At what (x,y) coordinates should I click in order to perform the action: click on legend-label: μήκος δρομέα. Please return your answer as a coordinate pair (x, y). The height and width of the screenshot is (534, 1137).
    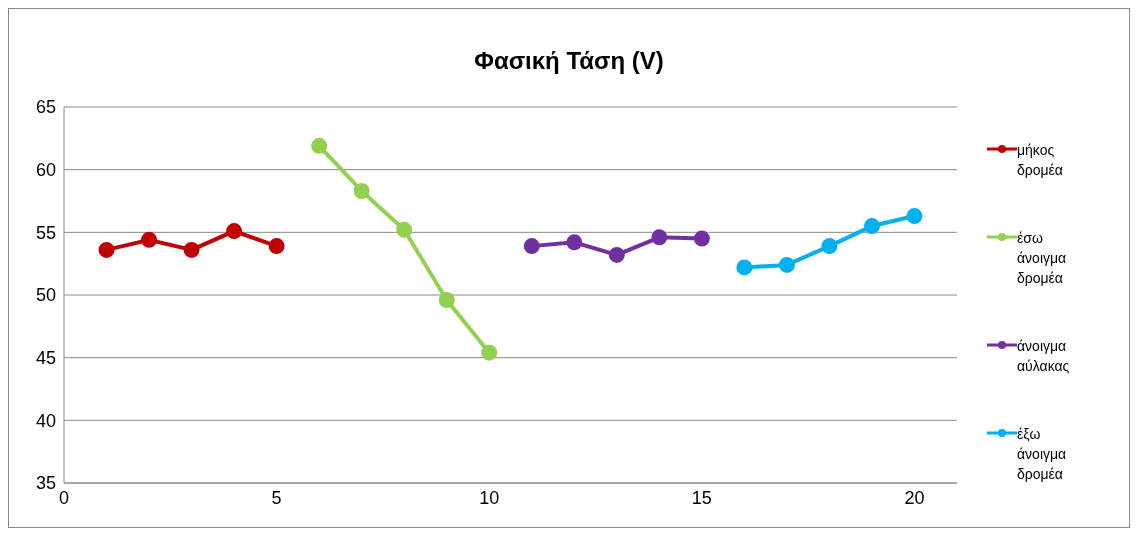
    Looking at the image, I should click on (1040, 160).